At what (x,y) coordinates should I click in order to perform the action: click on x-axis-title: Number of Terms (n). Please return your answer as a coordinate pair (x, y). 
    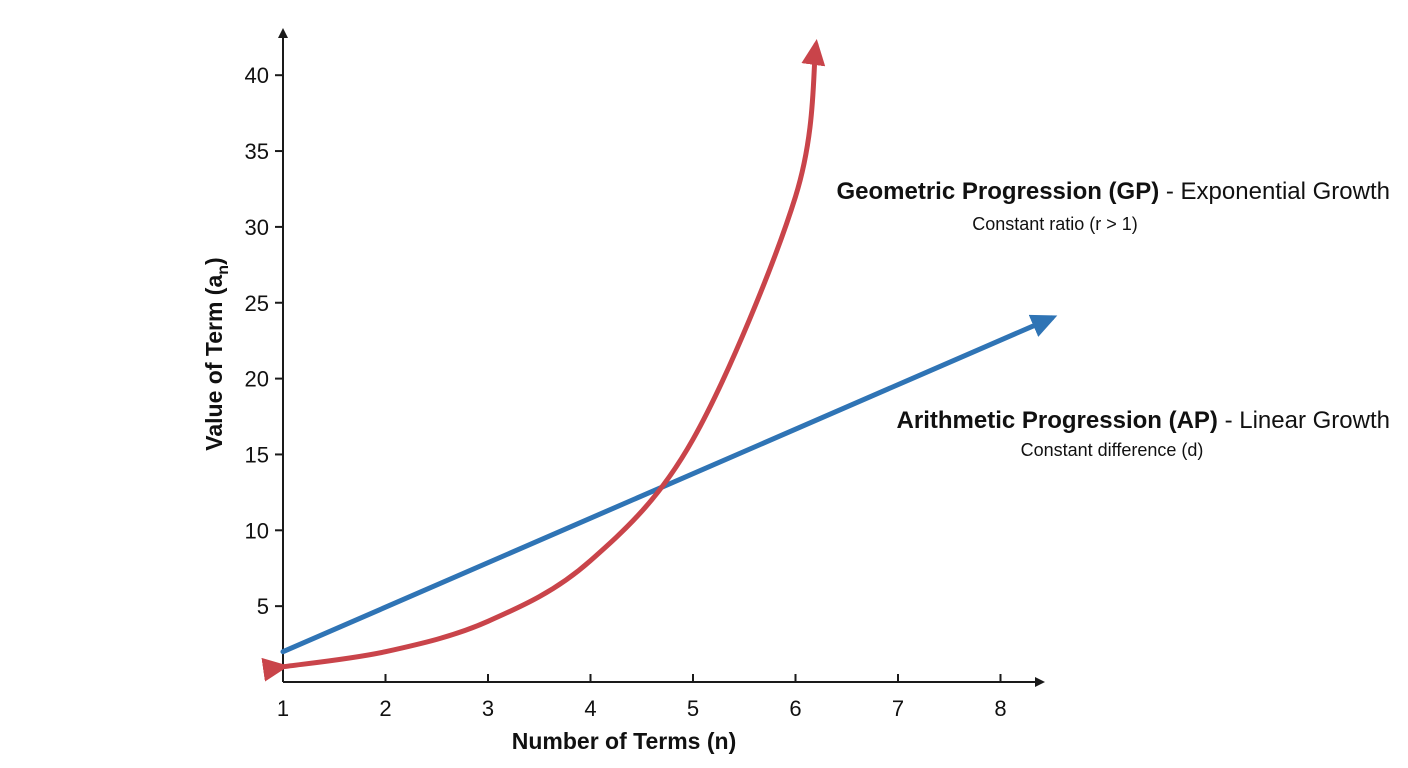
    Looking at the image, I should click on (624, 741).